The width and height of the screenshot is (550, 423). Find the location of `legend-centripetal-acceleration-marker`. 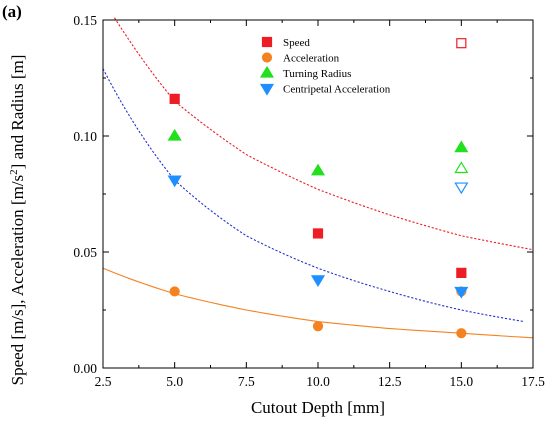

legend-centripetal-acceleration-marker is located at coordinates (267, 89).